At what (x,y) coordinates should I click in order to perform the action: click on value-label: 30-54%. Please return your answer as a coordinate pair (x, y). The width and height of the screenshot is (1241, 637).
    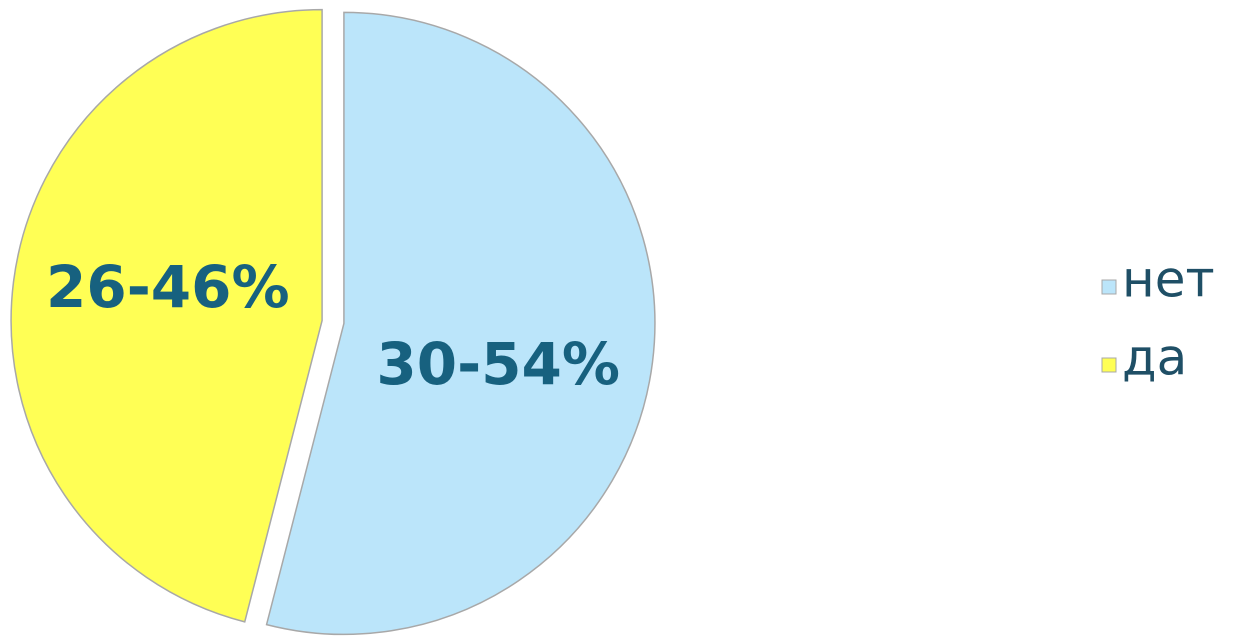
    Looking at the image, I should click on (498, 364).